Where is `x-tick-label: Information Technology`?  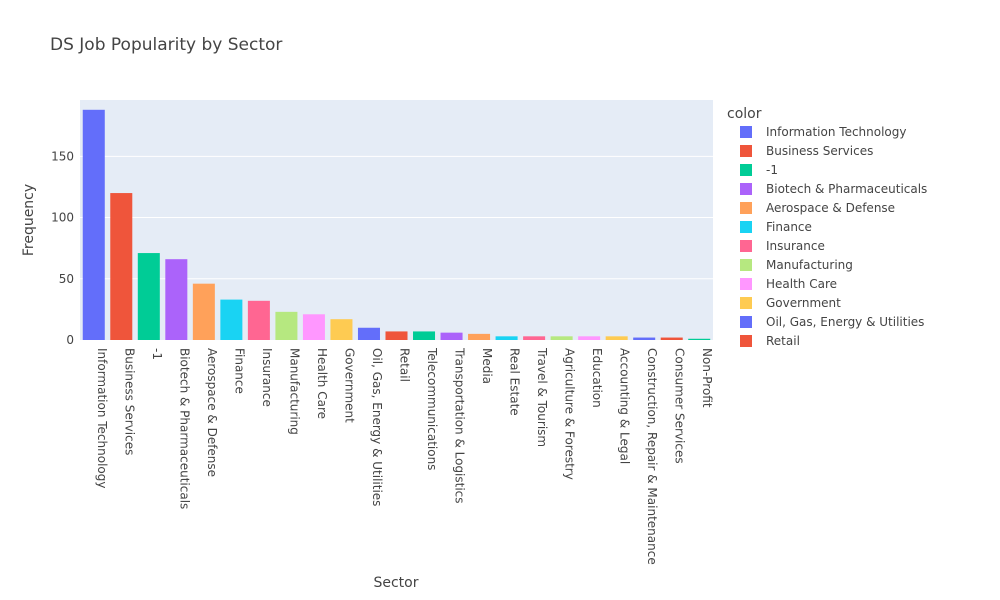
x-tick-label: Information Technology is located at coordinates (102, 418).